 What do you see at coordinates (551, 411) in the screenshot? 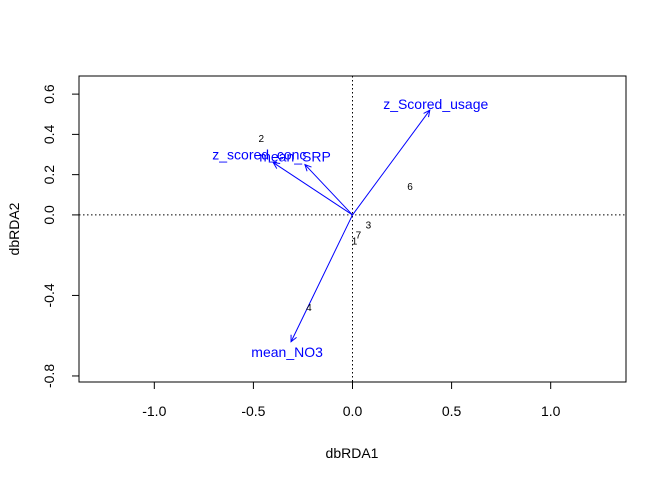
I see `x-tick-label: 1.0` at bounding box center [551, 411].